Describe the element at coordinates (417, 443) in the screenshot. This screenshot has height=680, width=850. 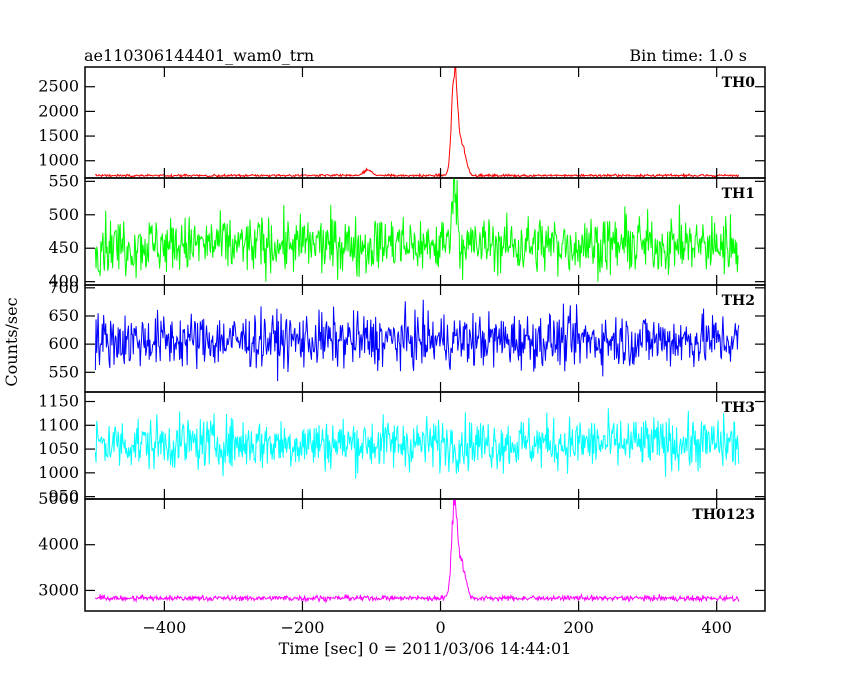
I see `series-line-th3` at that location.